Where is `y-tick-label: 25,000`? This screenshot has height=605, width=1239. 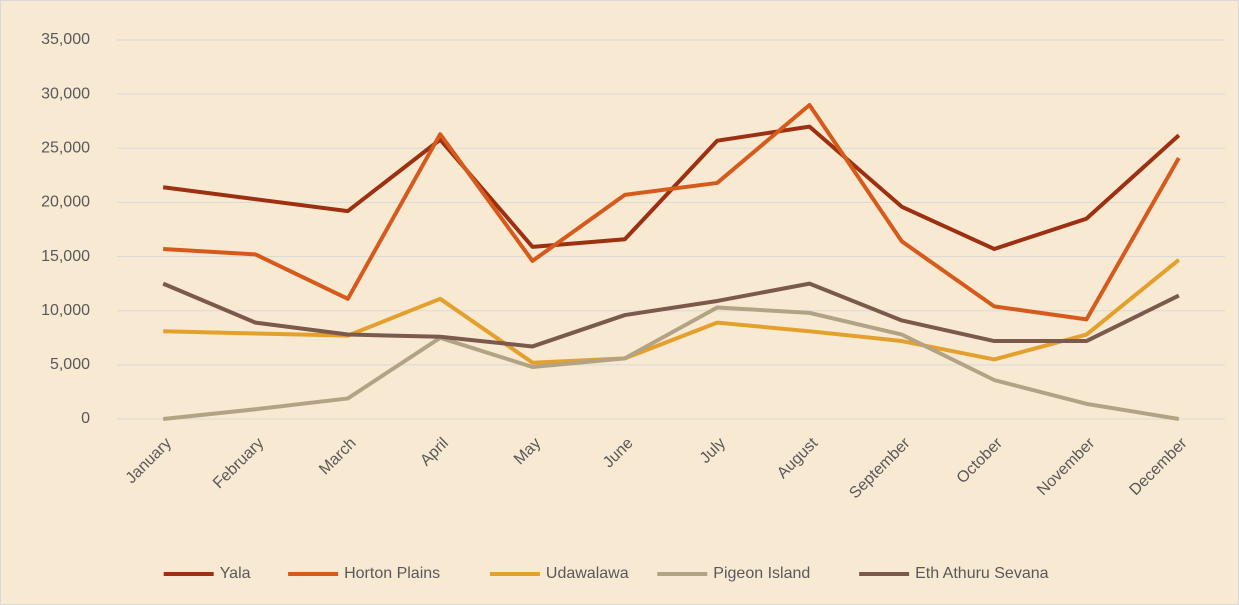 y-tick-label: 25,000 is located at coordinates (65, 148).